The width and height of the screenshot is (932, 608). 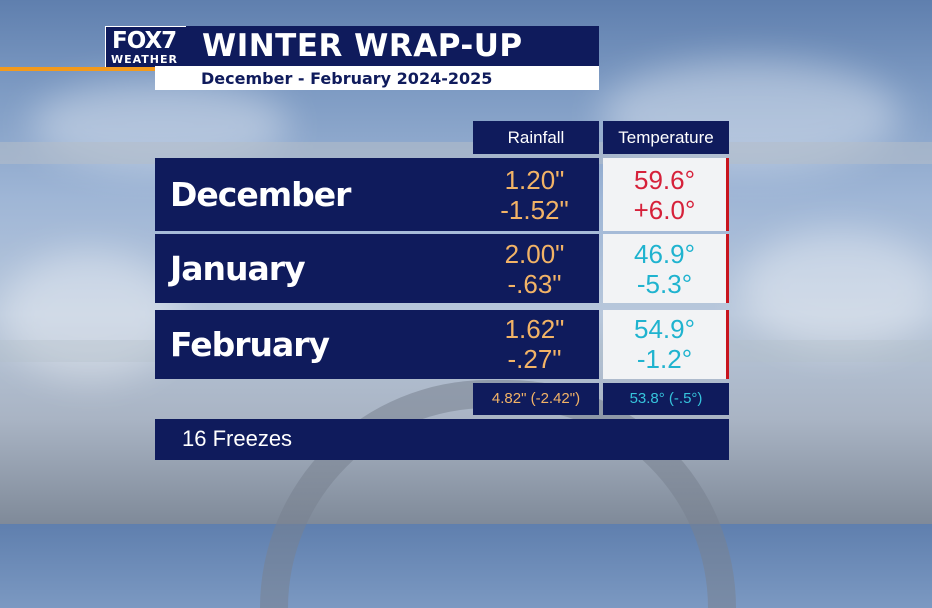 I want to click on rainfall-total: 4.82" (-2.42"), so click(x=536, y=399).